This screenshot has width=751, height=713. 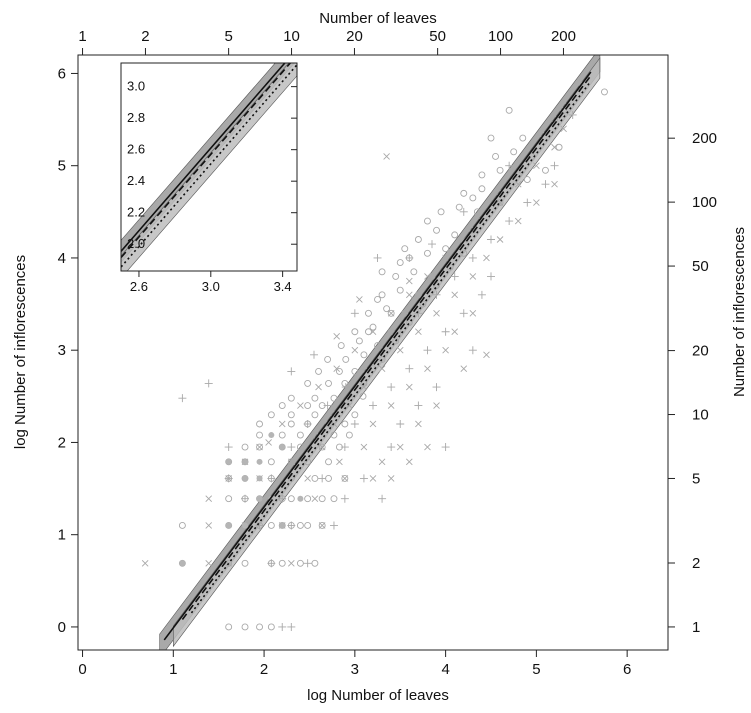 What do you see at coordinates (206, 161) in the screenshot?
I see `dashed-fit-line` at bounding box center [206, 161].